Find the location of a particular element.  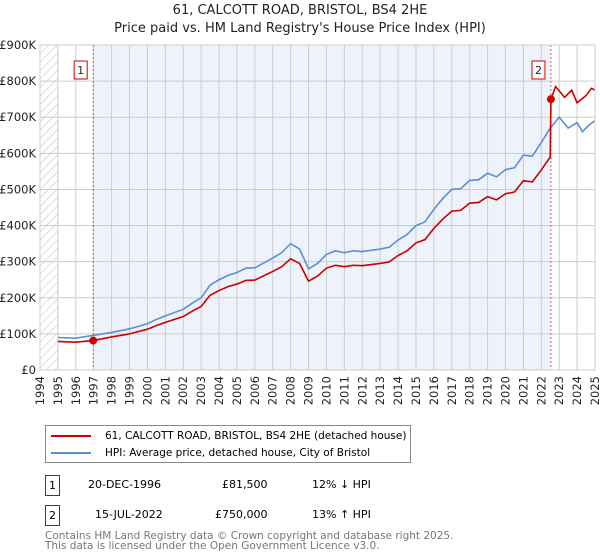

sale-row-2: 2 15-JUL-2022 £750,000 13% ↑ HPI is located at coordinates (245, 515).